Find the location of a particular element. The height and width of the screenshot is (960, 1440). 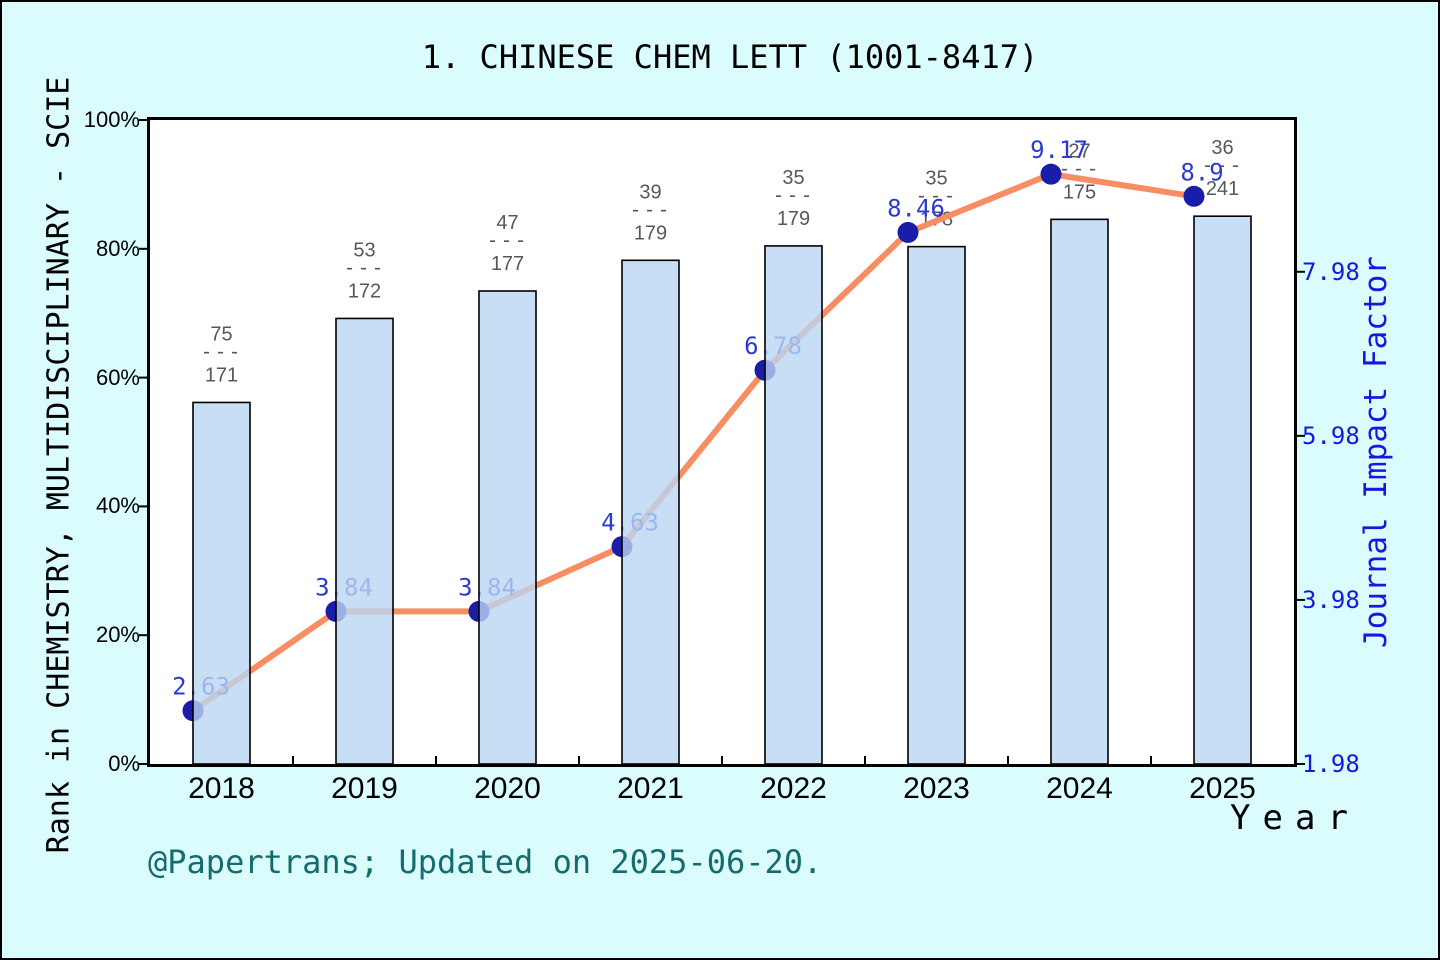

impact-factor-label-2025: 8.9 is located at coordinates (1201, 172).